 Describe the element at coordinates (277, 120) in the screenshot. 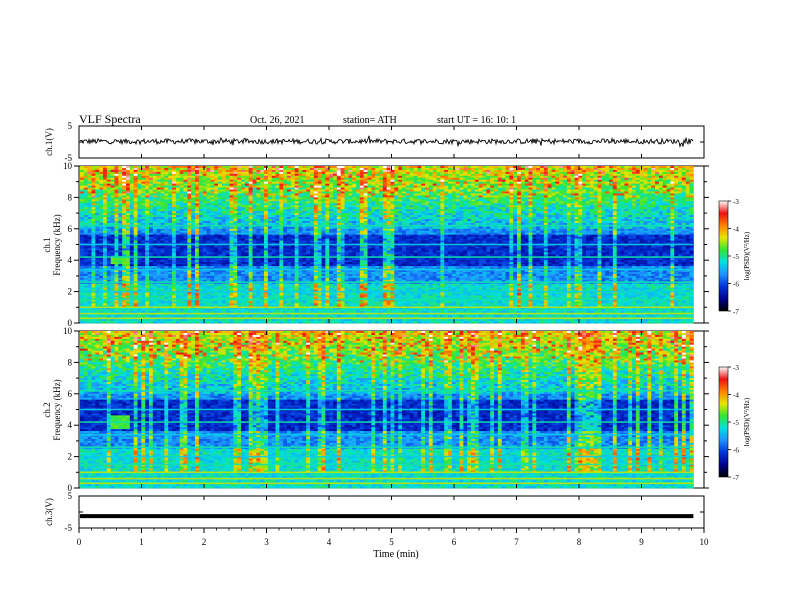

I see `date-label: Oct. 26, 2021` at that location.